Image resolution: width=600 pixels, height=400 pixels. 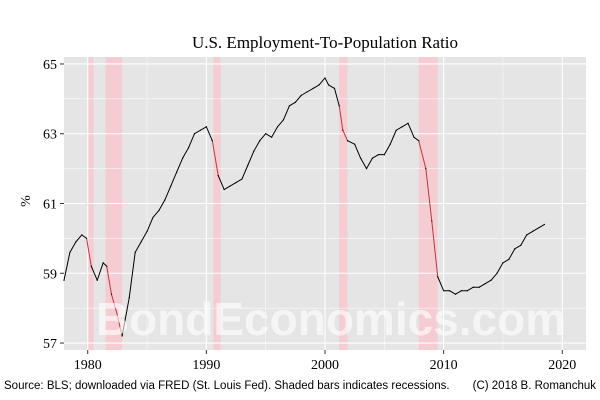 I want to click on y-tick-label: 57, so click(x=50, y=344).